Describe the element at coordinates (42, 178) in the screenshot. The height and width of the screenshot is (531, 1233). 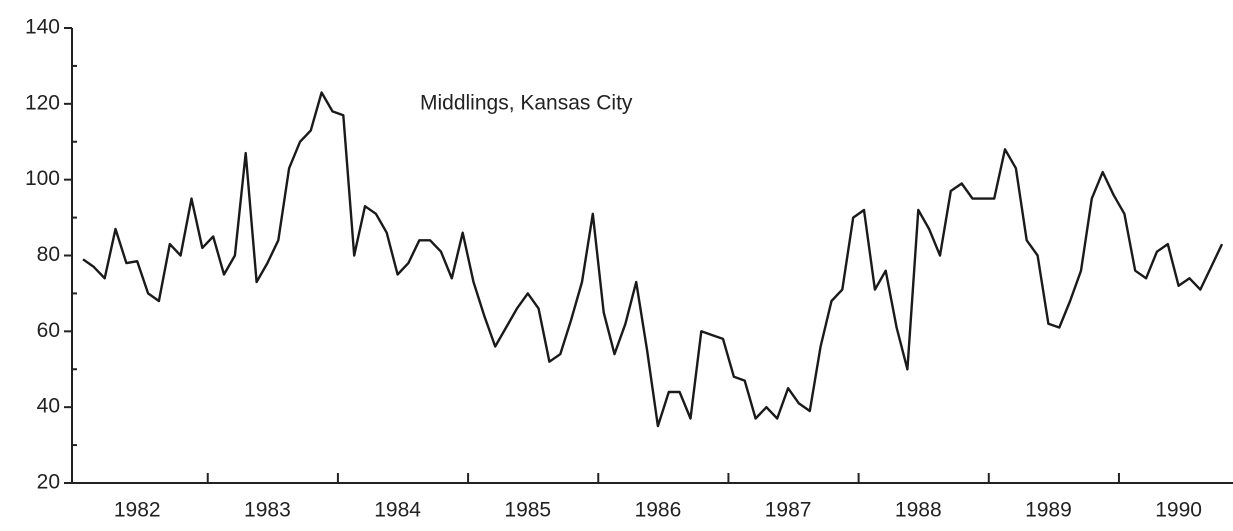
I see `y-tick-label: 100` at that location.